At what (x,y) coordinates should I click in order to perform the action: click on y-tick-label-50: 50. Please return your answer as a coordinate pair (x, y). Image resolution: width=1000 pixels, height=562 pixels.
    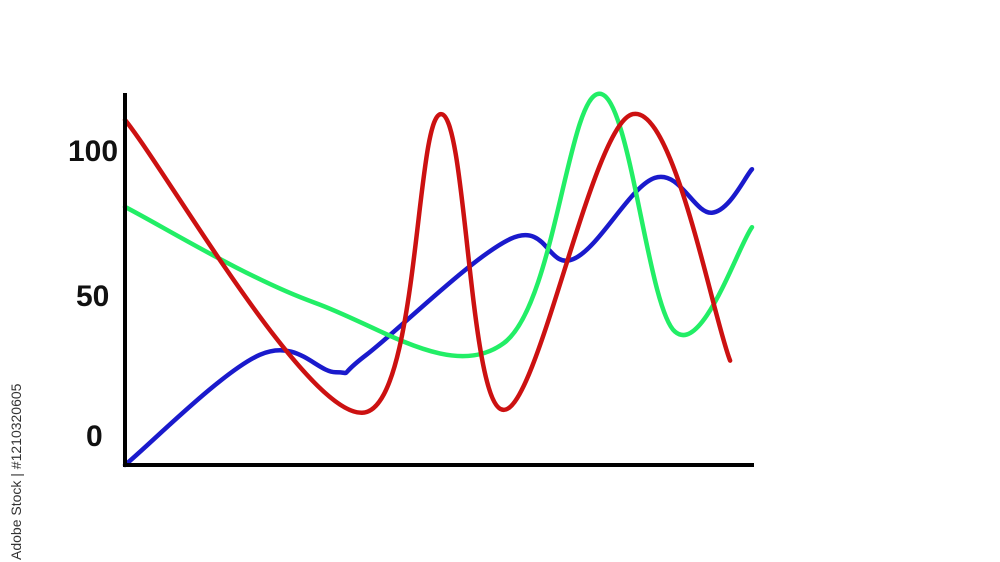
    Looking at the image, I should click on (92, 296).